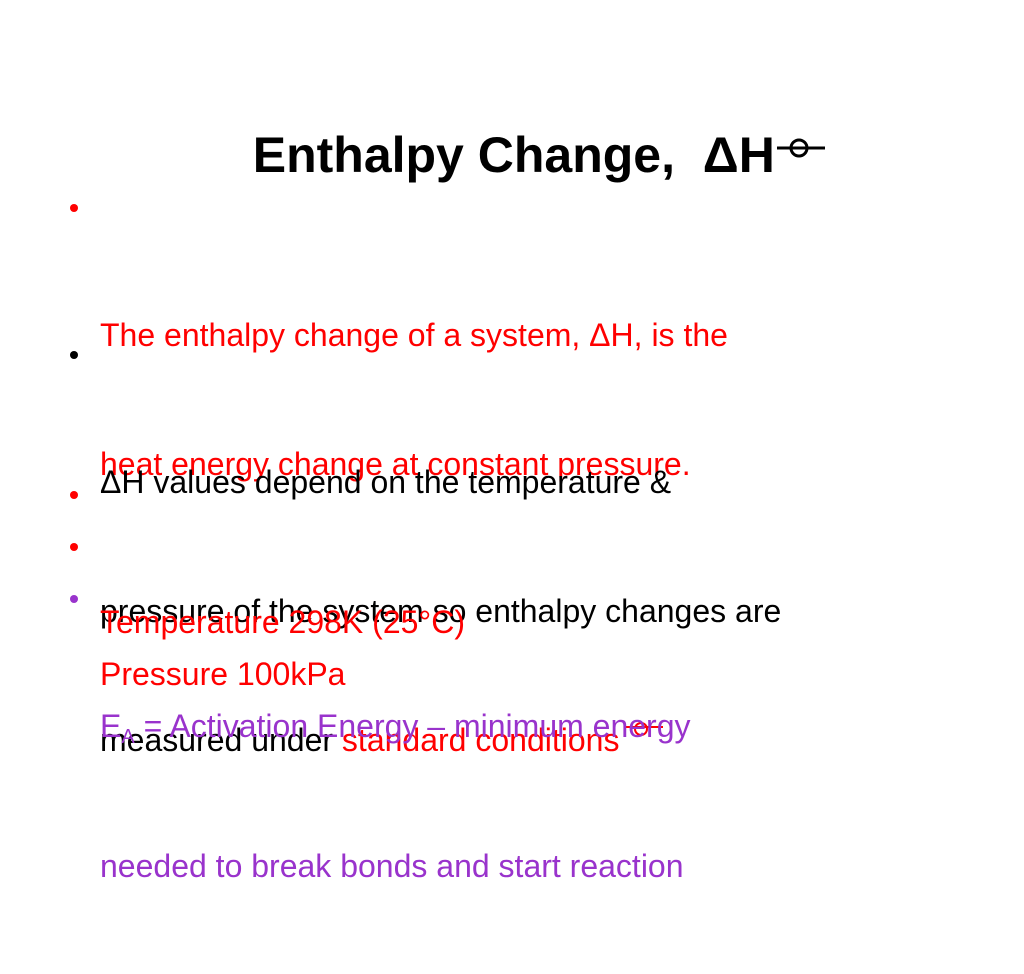 Image resolution: width=1024 pixels, height=974 pixels. Describe the element at coordinates (221, 740) in the screenshot. I see `bullet-line: measured under` at that location.